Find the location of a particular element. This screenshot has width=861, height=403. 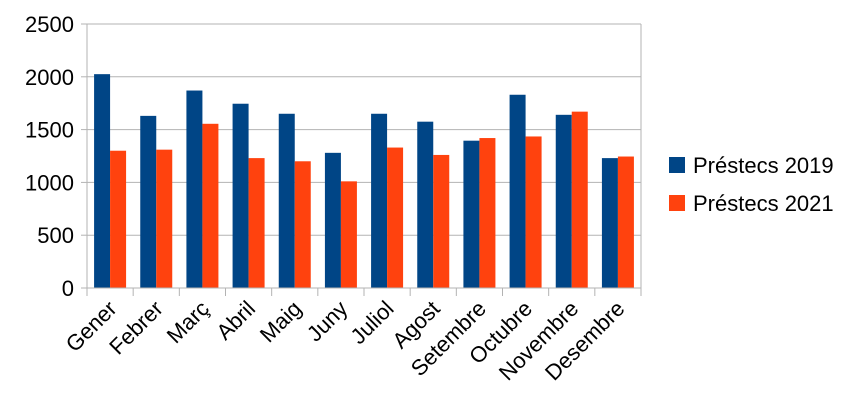

x-tick-label: Febrer is located at coordinates (135, 327).